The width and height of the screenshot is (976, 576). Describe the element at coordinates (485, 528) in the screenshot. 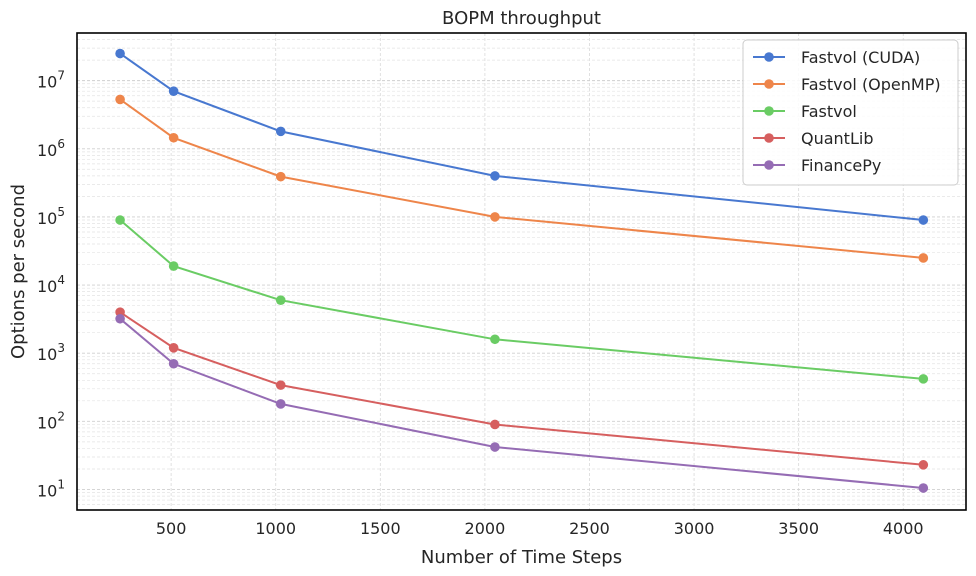

I see `x-tick-label: 2000` at that location.